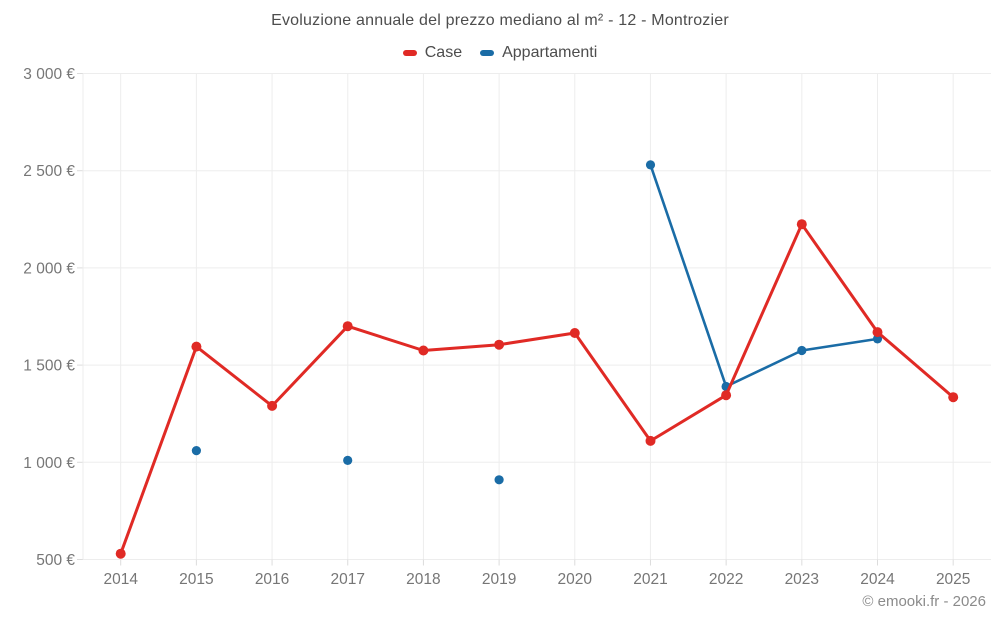 The width and height of the screenshot is (1000, 625). I want to click on data-point-case-2020, so click(574, 333).